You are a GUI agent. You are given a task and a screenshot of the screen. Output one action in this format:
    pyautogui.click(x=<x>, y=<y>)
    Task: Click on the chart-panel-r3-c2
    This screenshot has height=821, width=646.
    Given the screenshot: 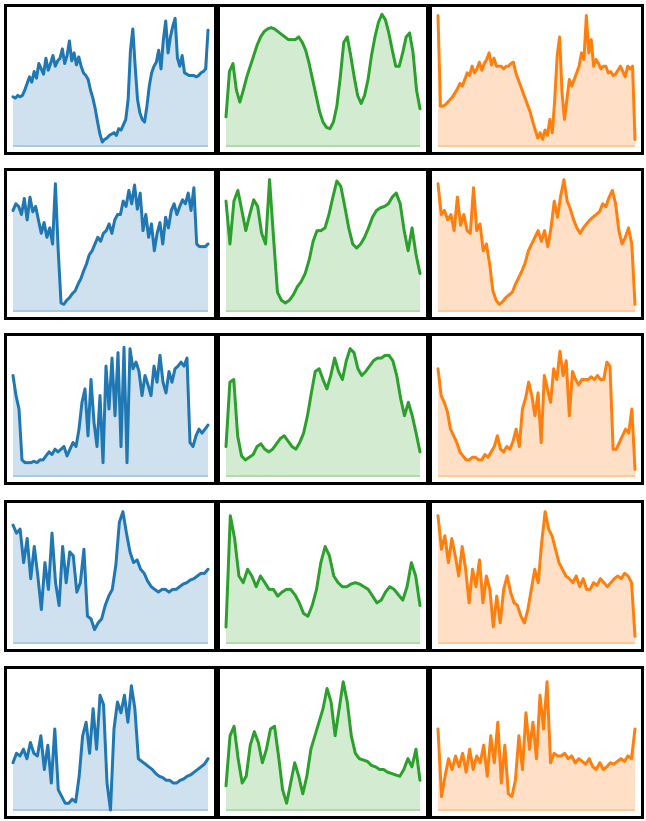 What is the action you would take?
    pyautogui.click(x=323, y=409)
    